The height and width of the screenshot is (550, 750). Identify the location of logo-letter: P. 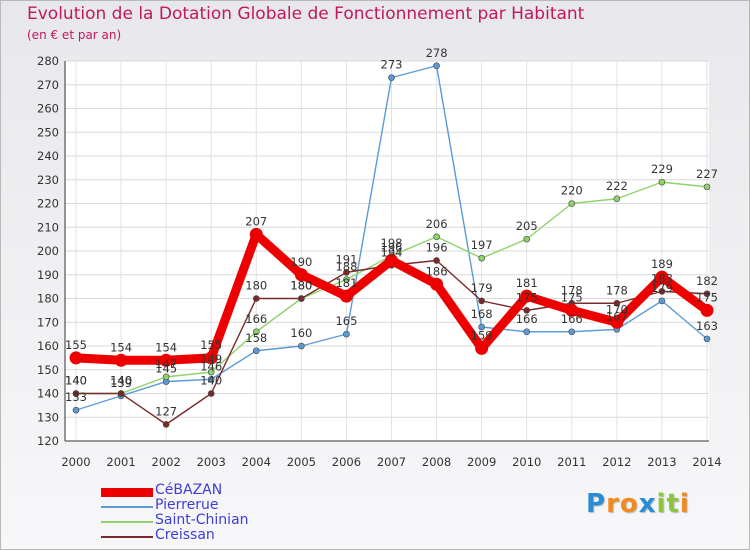
(596, 504).